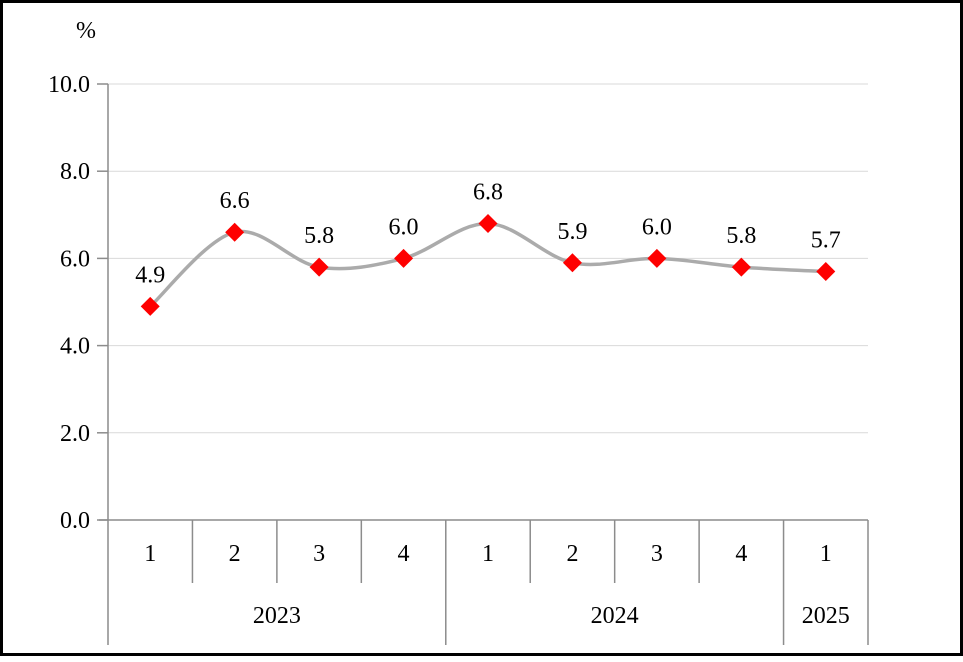 Image resolution: width=963 pixels, height=662 pixels. I want to click on data-point-label: 5.9, so click(572, 232).